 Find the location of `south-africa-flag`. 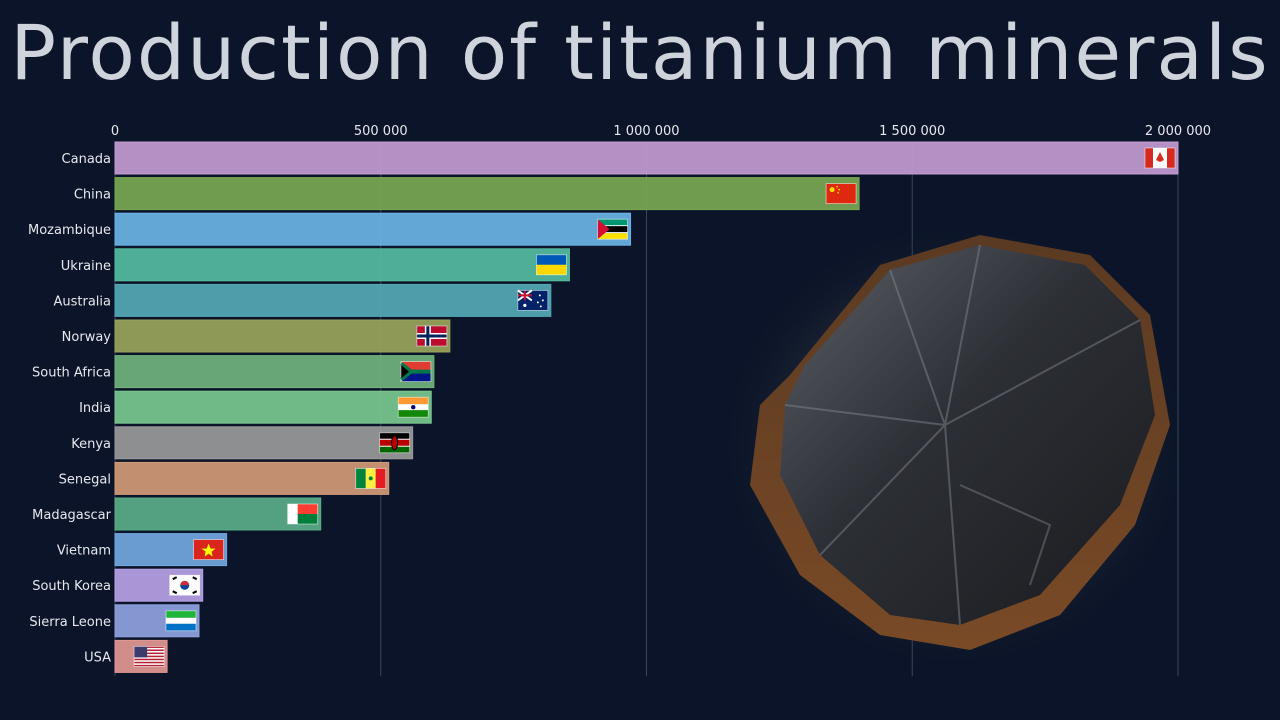

south-africa-flag is located at coordinates (415, 372).